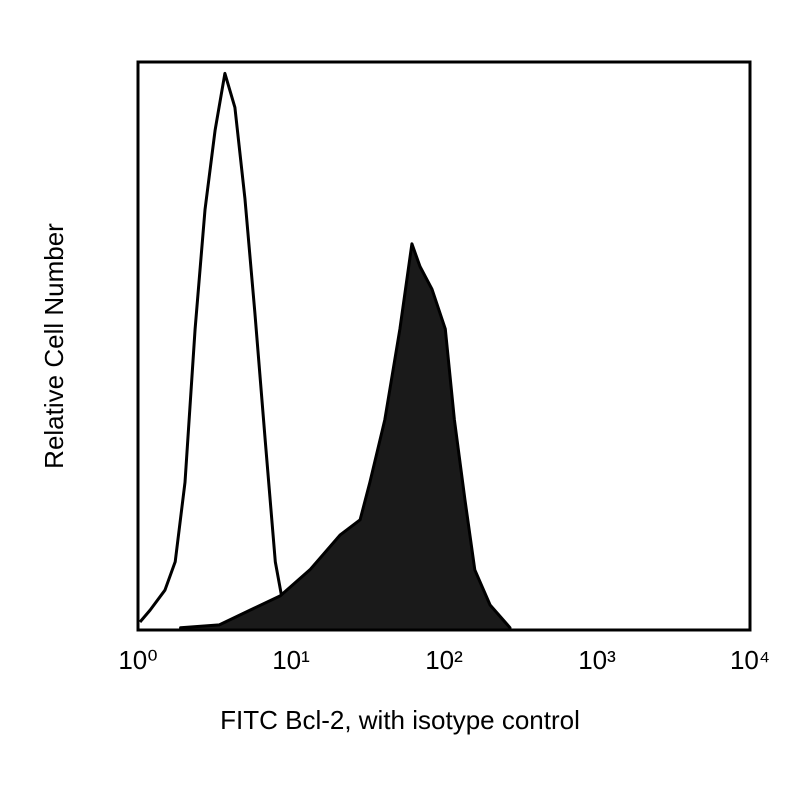 This screenshot has height=800, width=800. What do you see at coordinates (750, 660) in the screenshot?
I see `x-tick-label: 10⁴` at bounding box center [750, 660].